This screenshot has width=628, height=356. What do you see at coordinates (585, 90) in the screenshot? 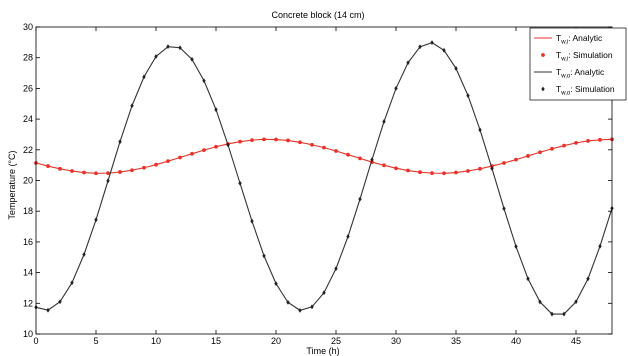
I see `legend-label: Tw,o: Simulation` at bounding box center [585, 90].